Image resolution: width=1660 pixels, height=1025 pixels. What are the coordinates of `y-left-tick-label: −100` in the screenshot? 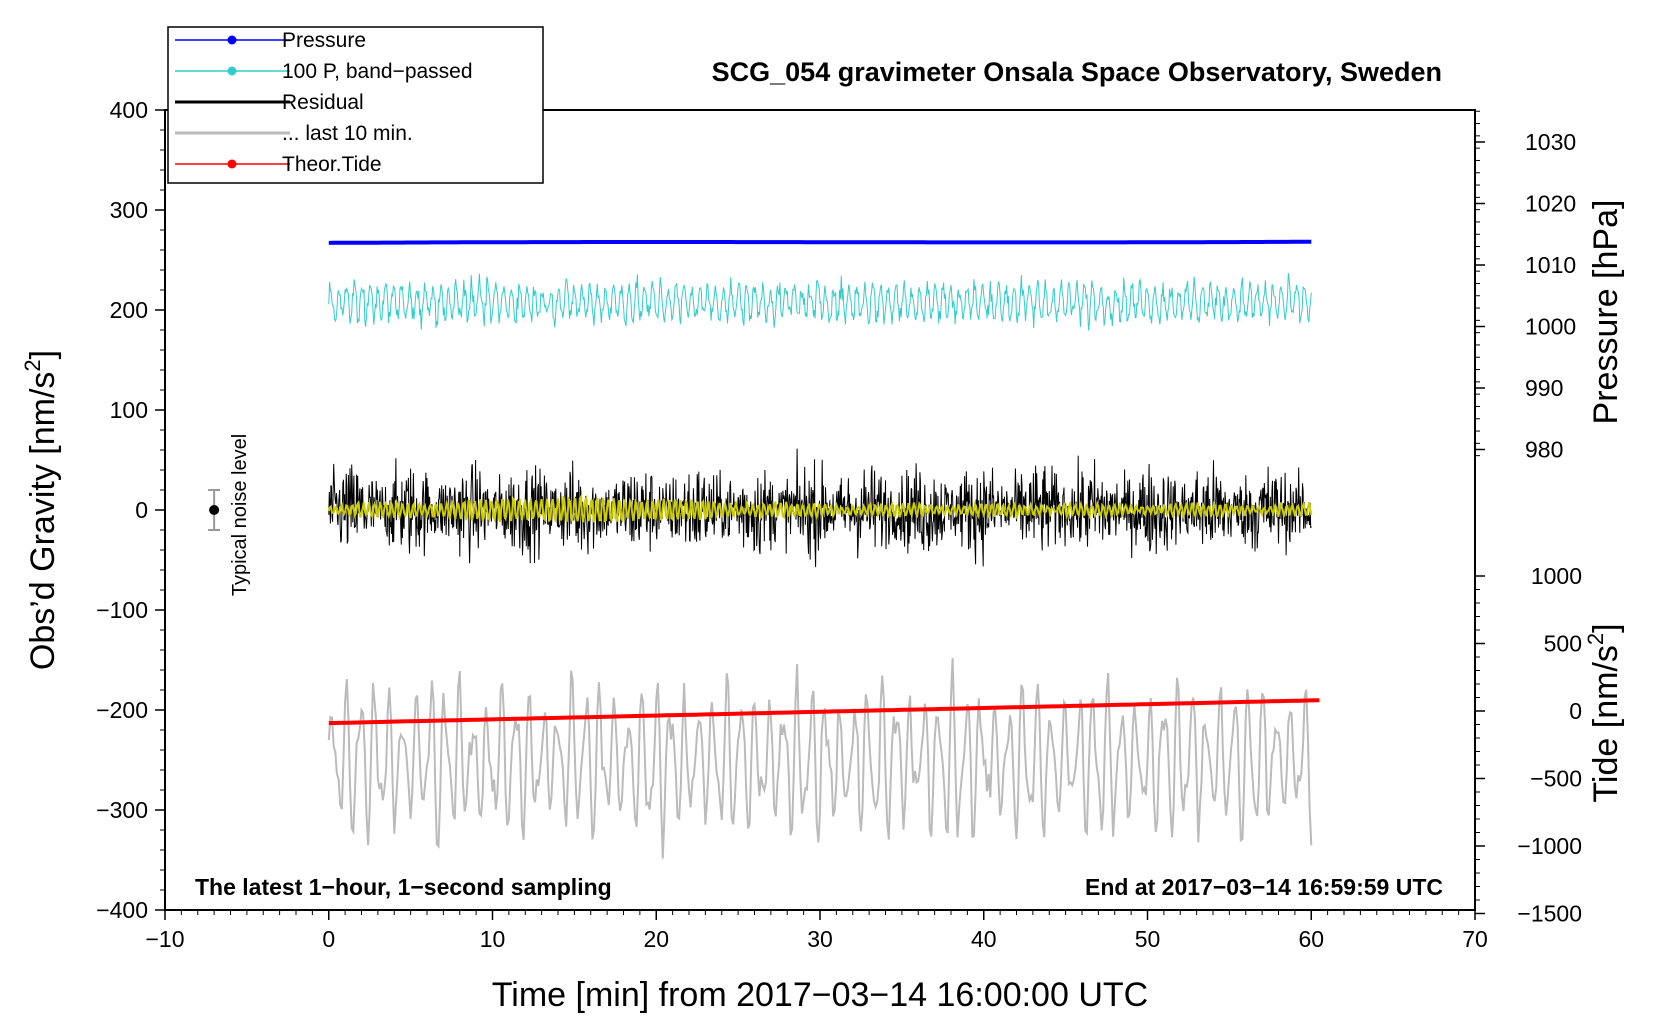 It's located at (122, 610).